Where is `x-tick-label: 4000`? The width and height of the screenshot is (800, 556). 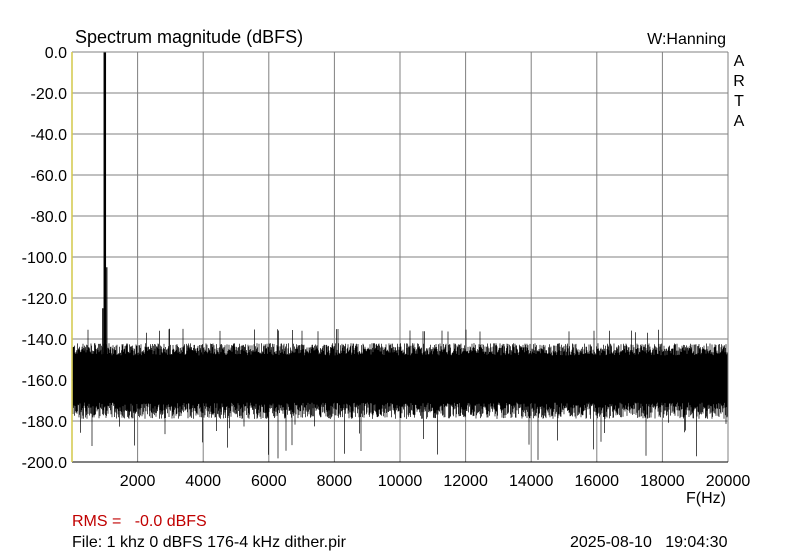
x-tick-label: 4000 is located at coordinates (203, 481).